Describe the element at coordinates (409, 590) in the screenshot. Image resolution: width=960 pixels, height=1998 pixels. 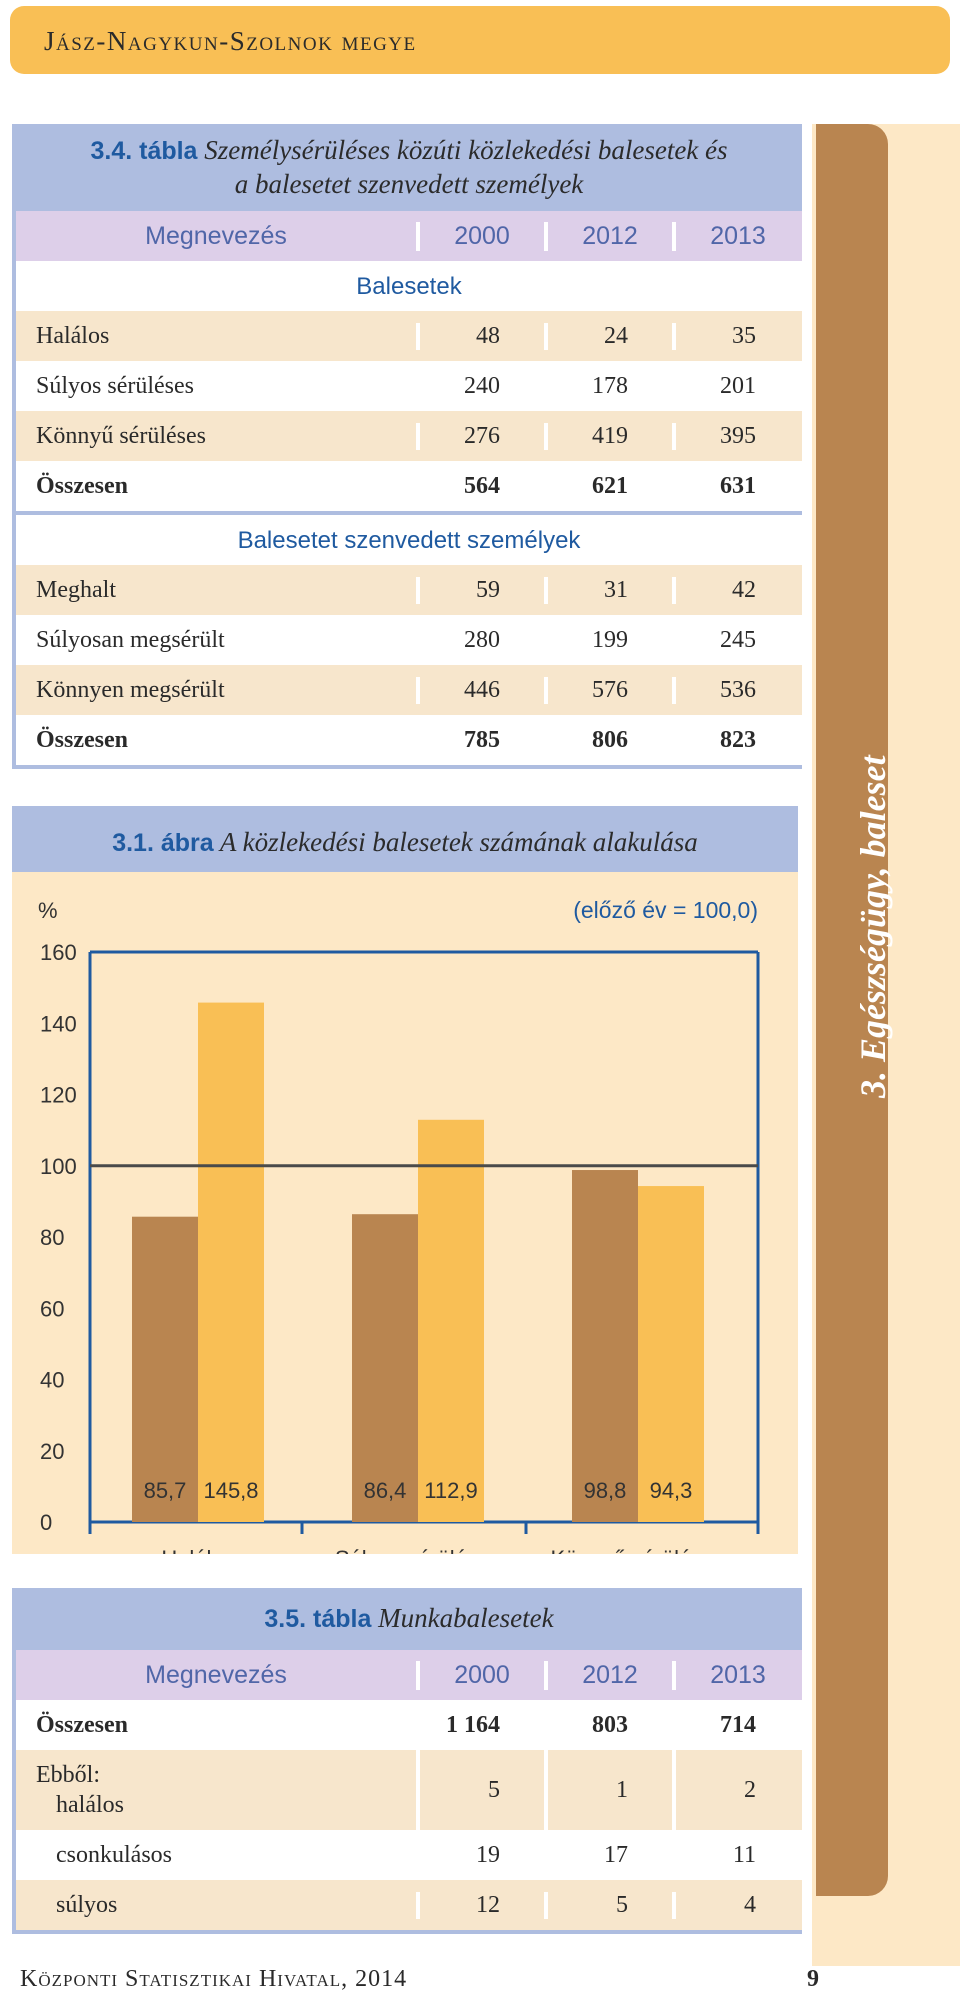
I see `table-row: Meghalt 59 31 42` at that location.